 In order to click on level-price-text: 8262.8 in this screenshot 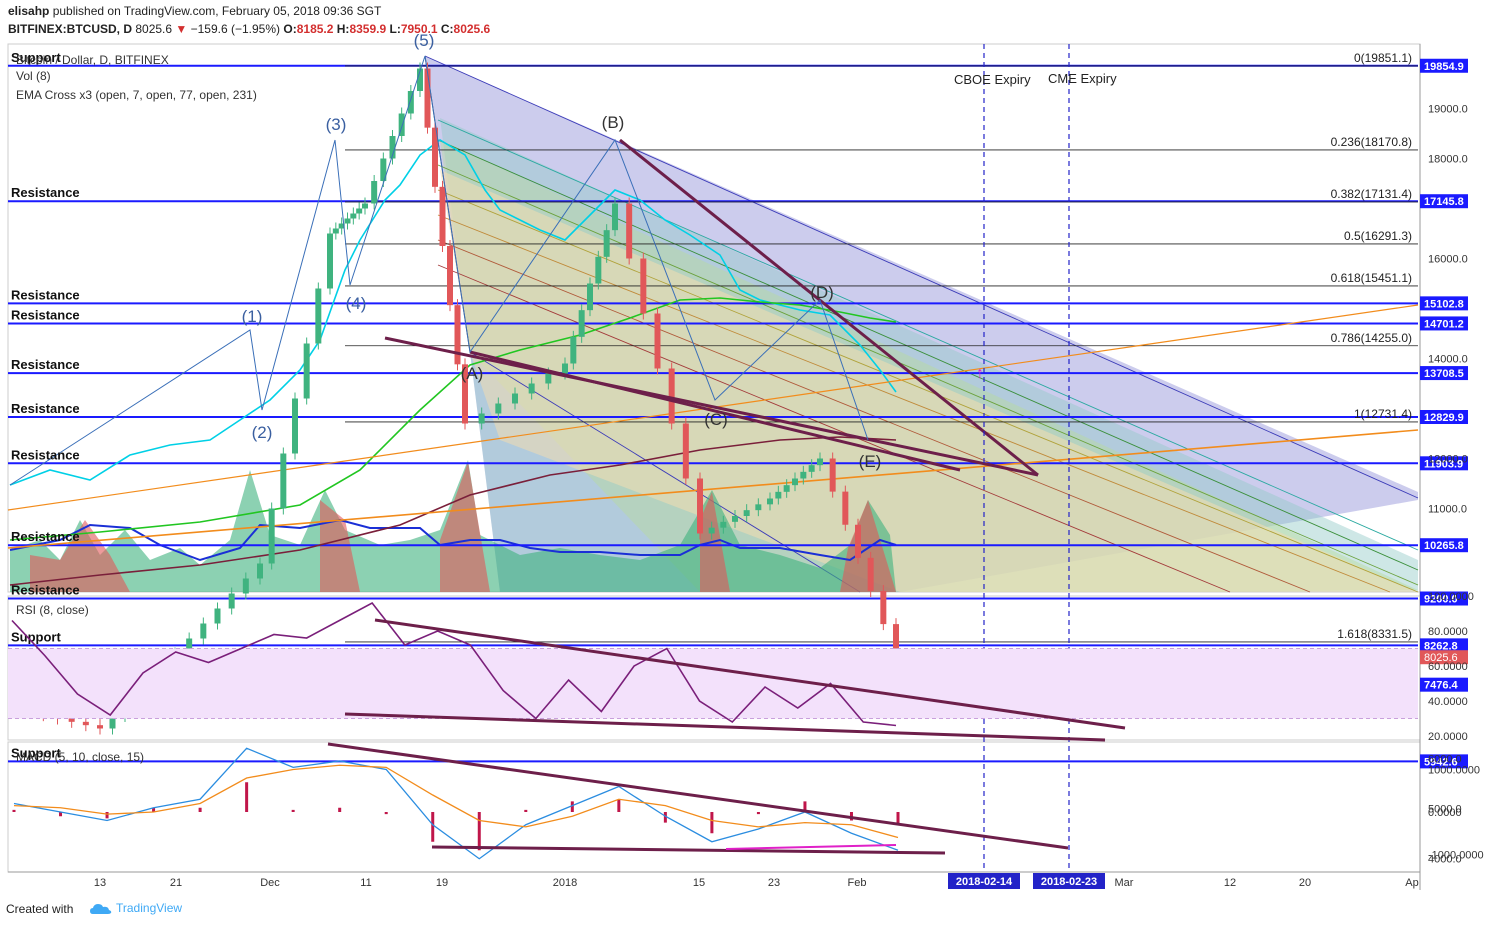, I will do `click(1441, 646)`.